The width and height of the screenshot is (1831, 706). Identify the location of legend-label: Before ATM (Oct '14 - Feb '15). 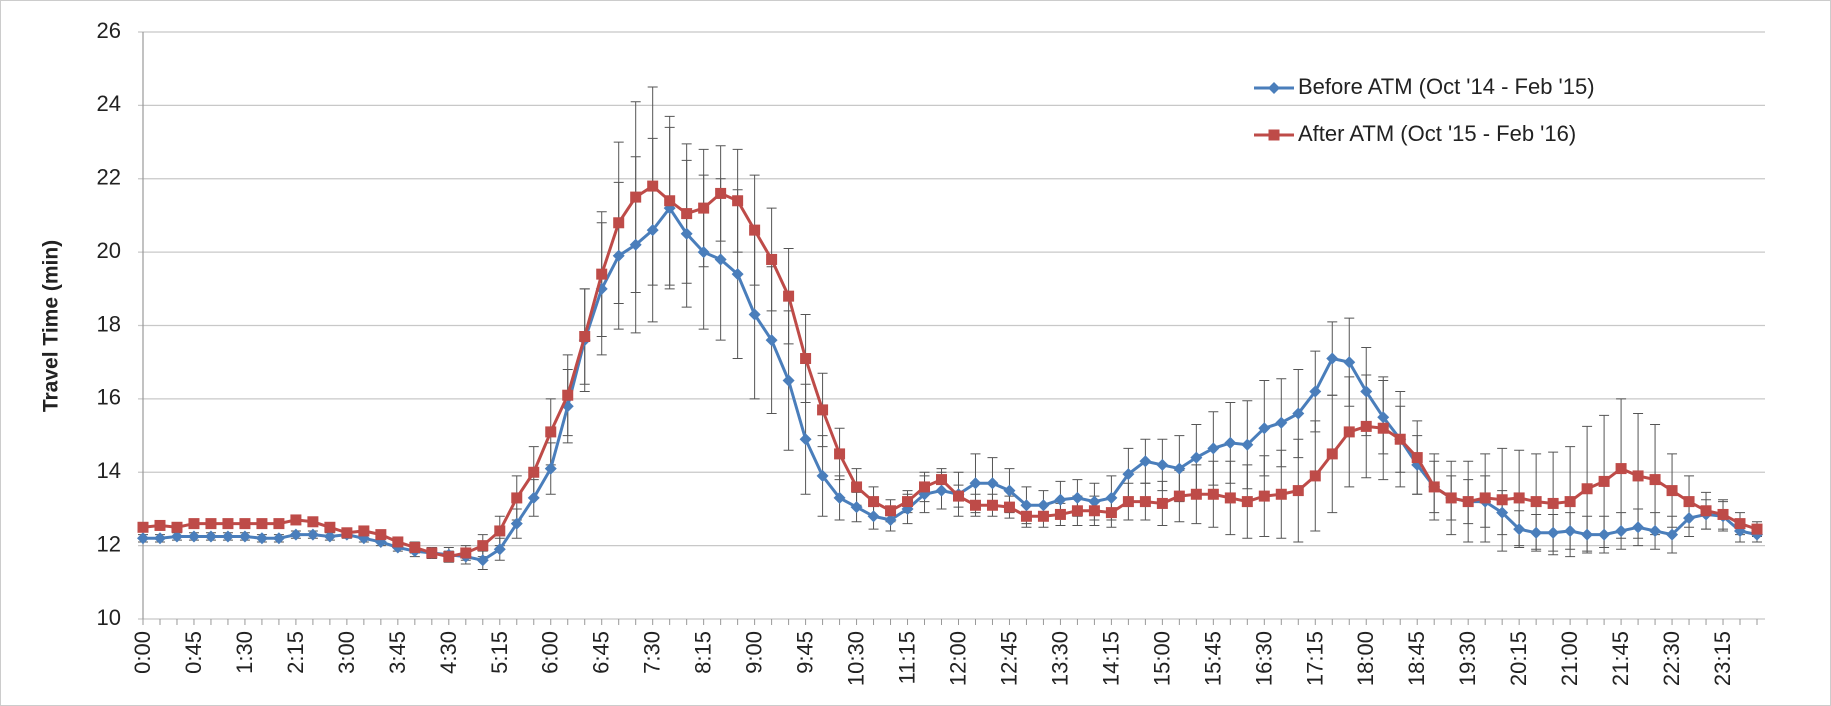
(1446, 86).